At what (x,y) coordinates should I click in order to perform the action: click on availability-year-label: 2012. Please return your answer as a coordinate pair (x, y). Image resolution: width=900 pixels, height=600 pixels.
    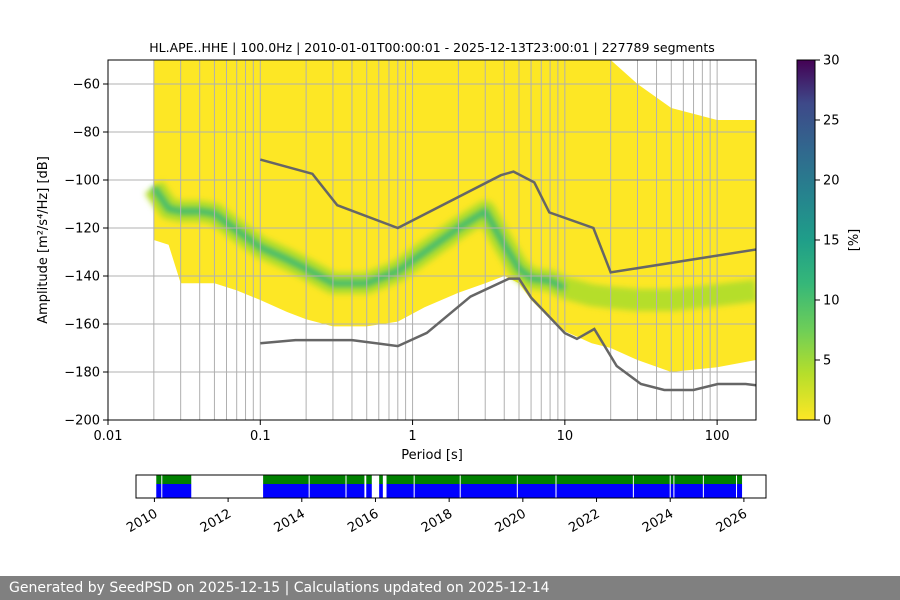
    Looking at the image, I should click on (216, 521).